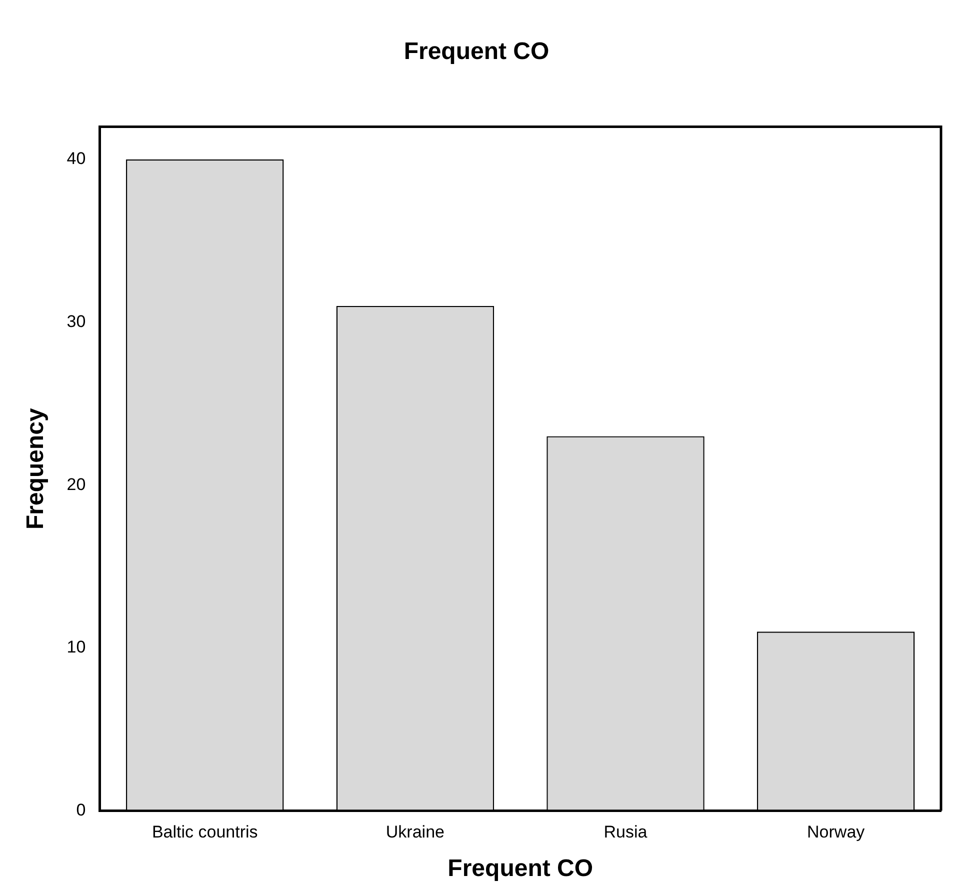  What do you see at coordinates (76, 321) in the screenshot?
I see `y-tick-label: 30` at bounding box center [76, 321].